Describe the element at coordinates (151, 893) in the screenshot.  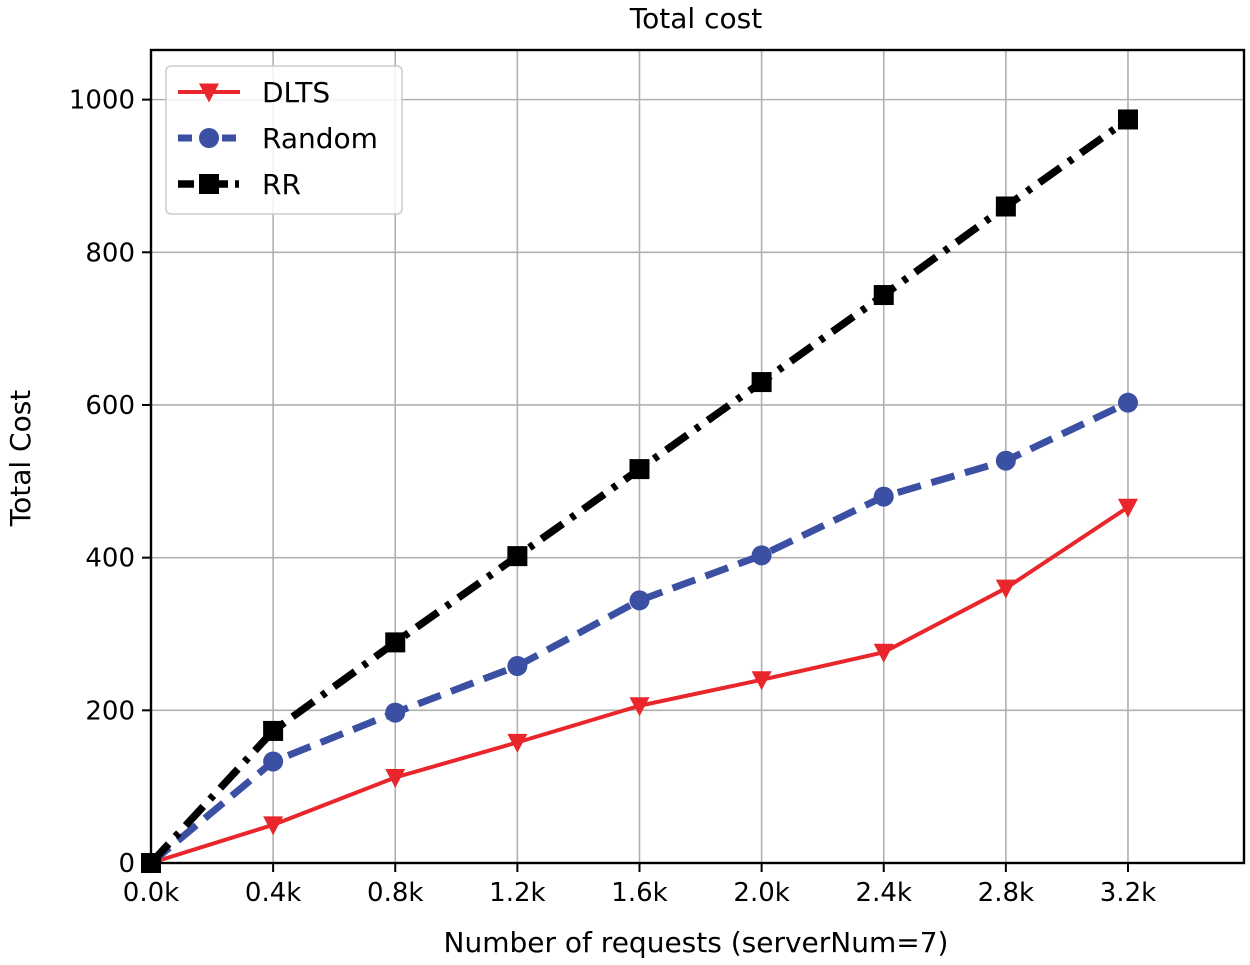
I see `x-tick-label: 0.0k` at that location.